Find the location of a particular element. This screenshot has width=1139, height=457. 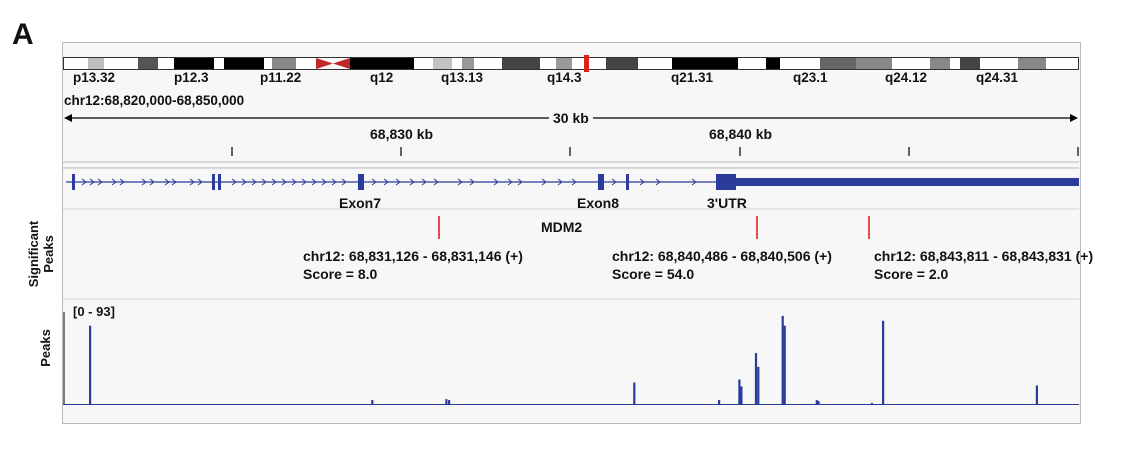

band-label-p13-32: p13.32 is located at coordinates (94, 77).